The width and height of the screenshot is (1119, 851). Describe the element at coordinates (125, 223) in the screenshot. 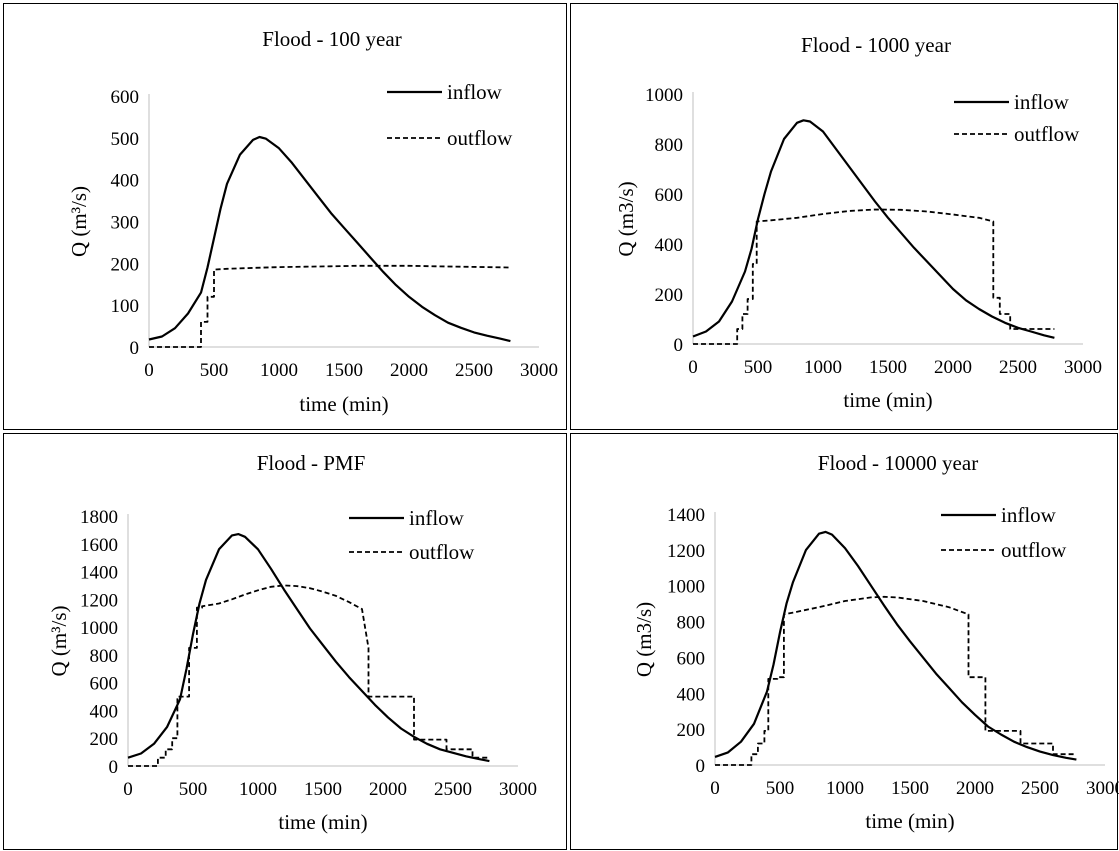

I see `y-tick-label: 300` at that location.